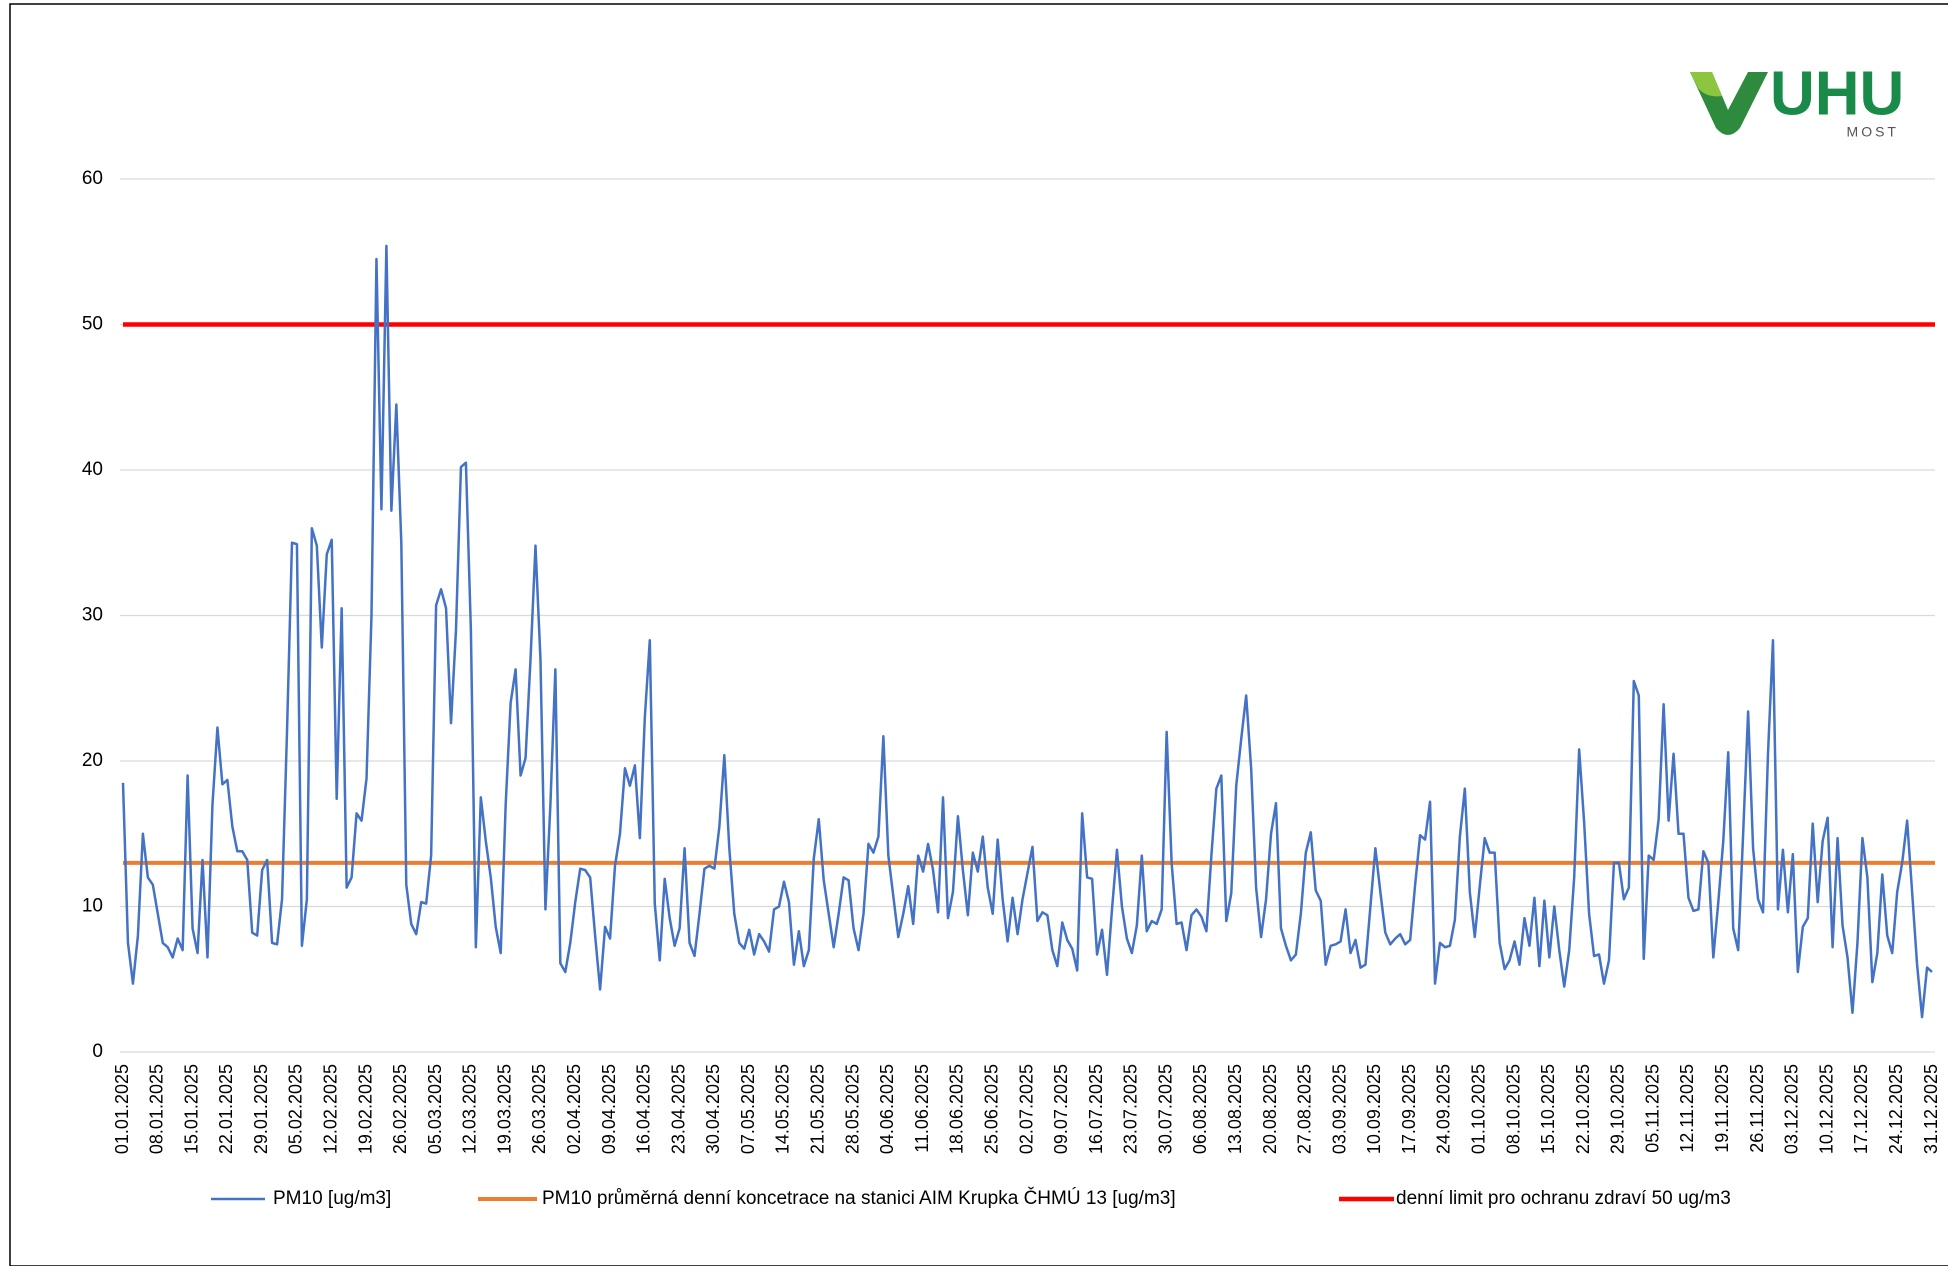 The width and height of the screenshot is (1948, 1266). Describe the element at coordinates (539, 1109) in the screenshot. I see `x-tick-label: 26.03.2025` at that location.